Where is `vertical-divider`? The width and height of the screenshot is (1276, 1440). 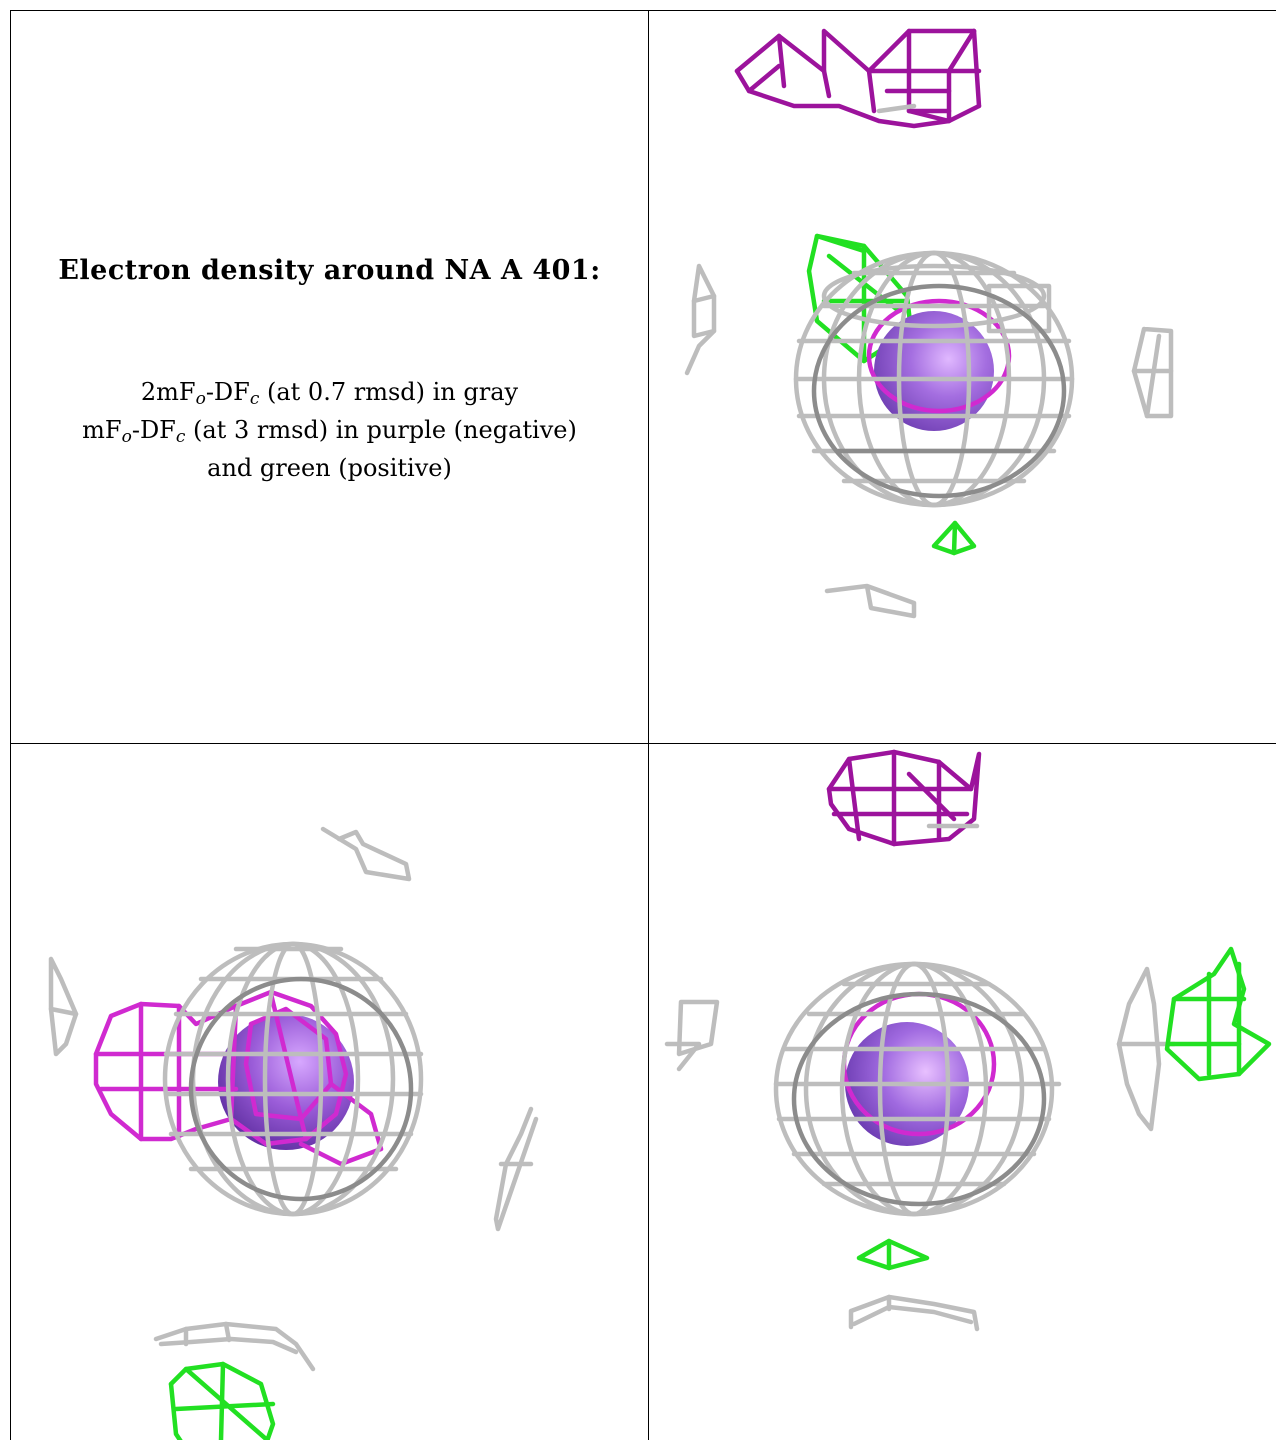 vertical-divider is located at coordinates (648, 725).